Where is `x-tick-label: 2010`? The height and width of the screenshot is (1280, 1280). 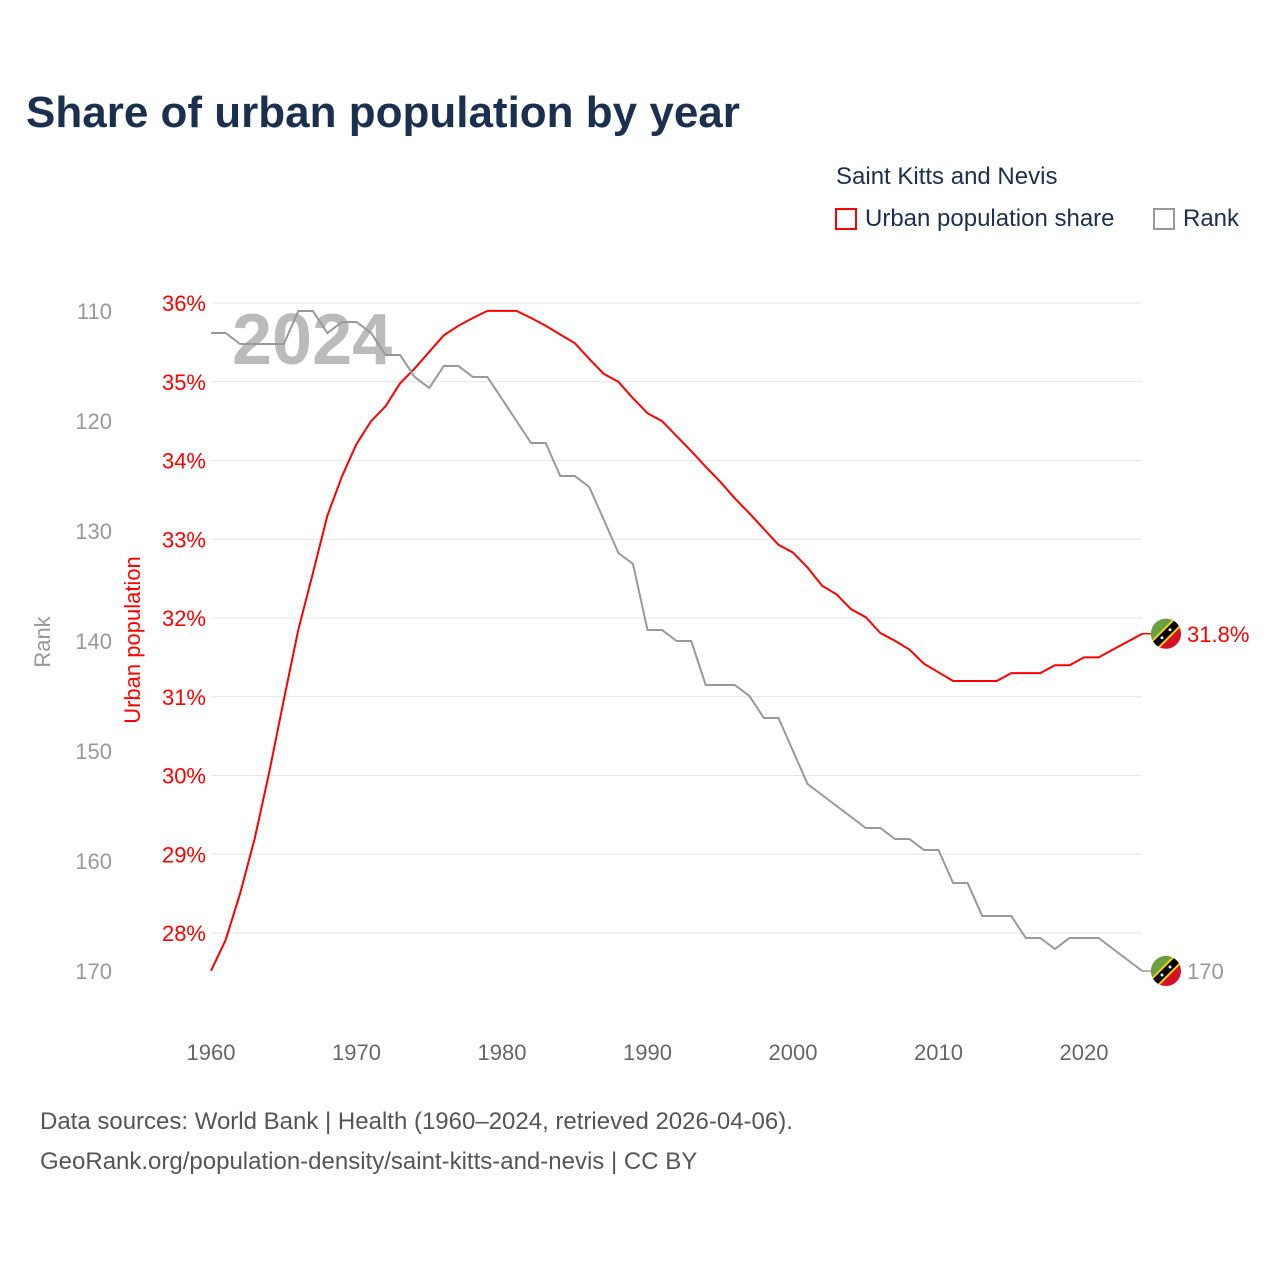 x-tick-label: 2010 is located at coordinates (938, 1052).